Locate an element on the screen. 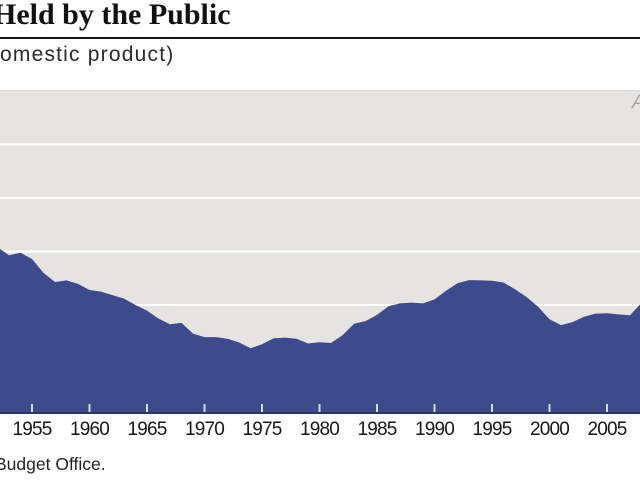 This screenshot has height=480, width=640. page-title: Held by the Public is located at coordinates (115, 15).